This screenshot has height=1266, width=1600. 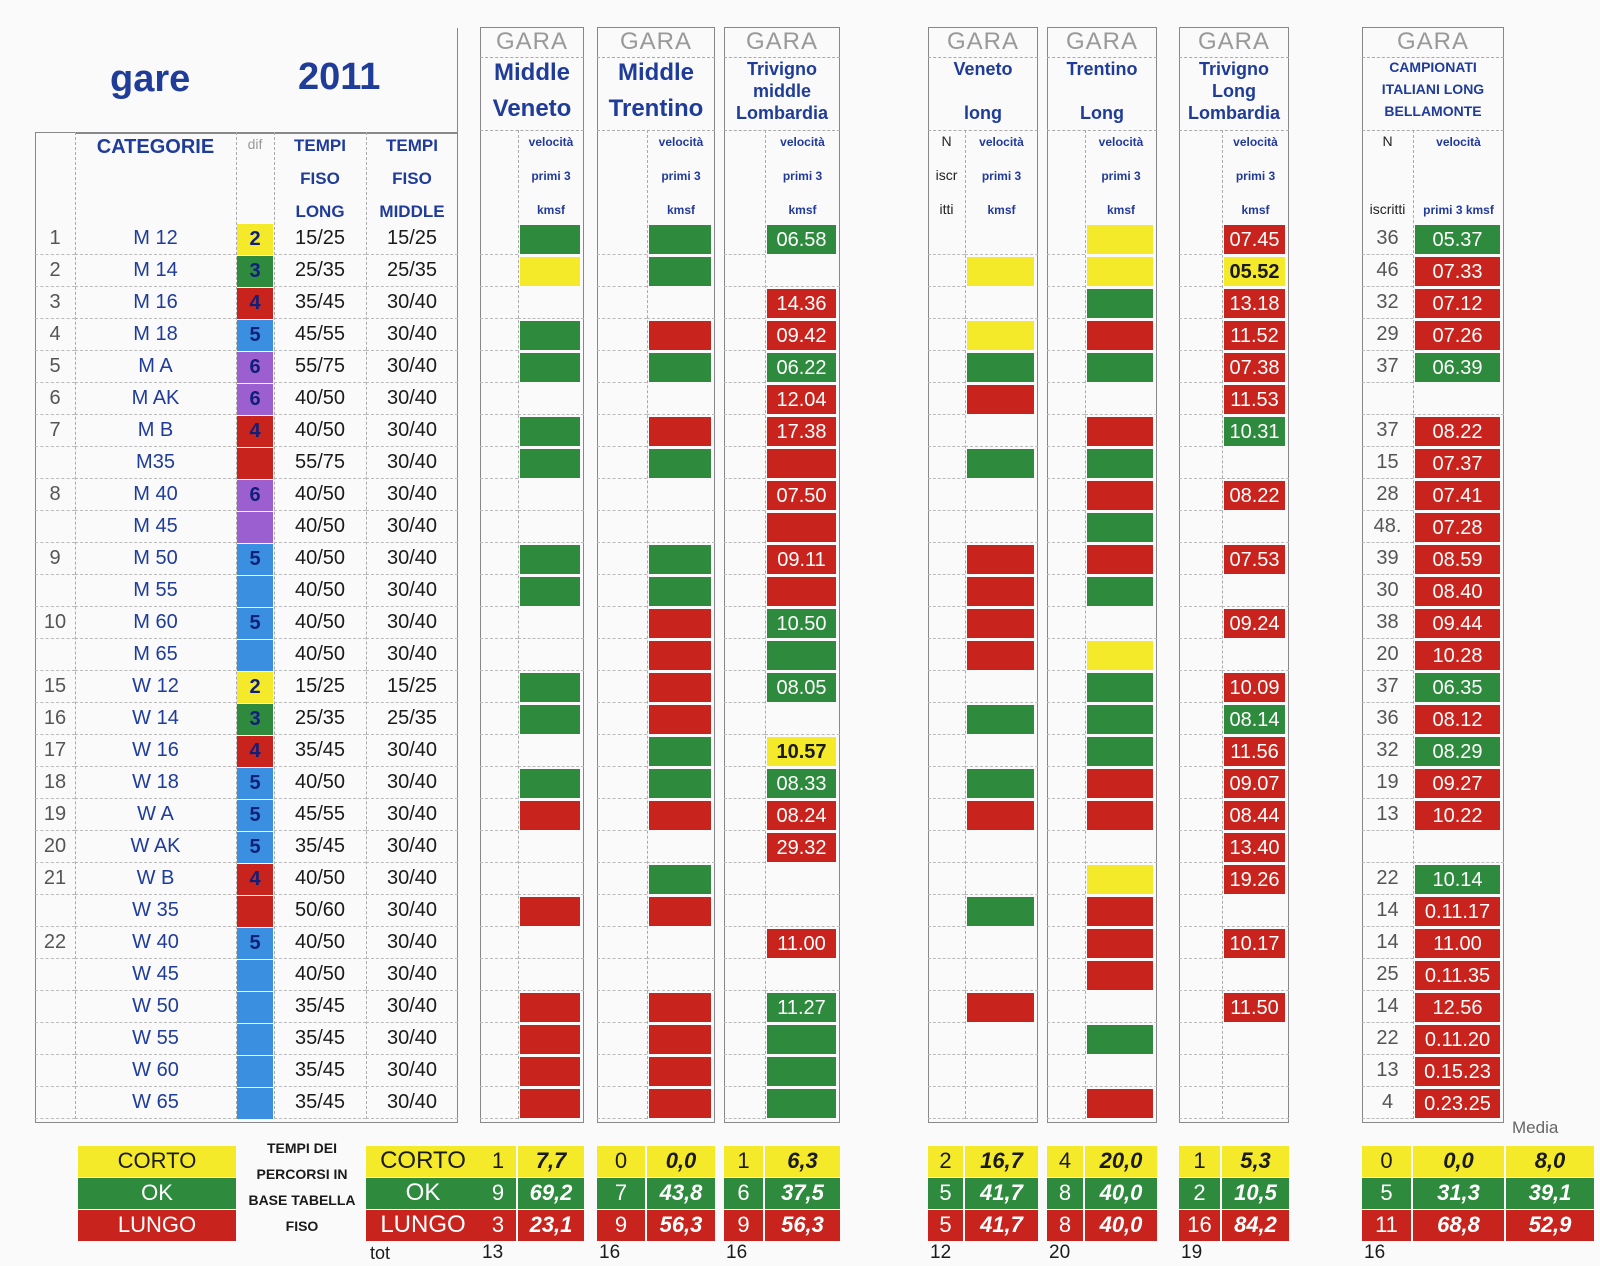 What do you see at coordinates (155, 239) in the screenshot?
I see `row-category: M 12` at bounding box center [155, 239].